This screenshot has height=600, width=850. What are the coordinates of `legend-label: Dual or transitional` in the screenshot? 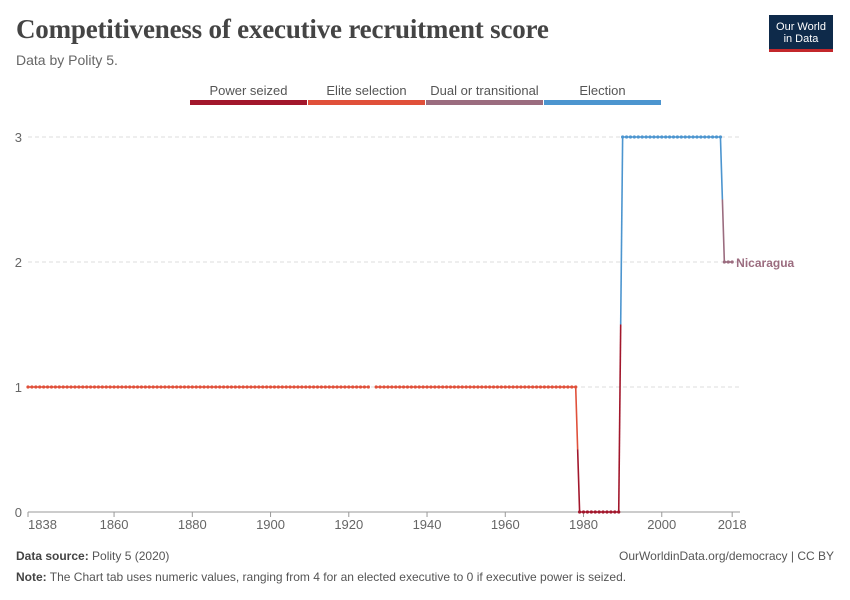 It's located at (484, 90).